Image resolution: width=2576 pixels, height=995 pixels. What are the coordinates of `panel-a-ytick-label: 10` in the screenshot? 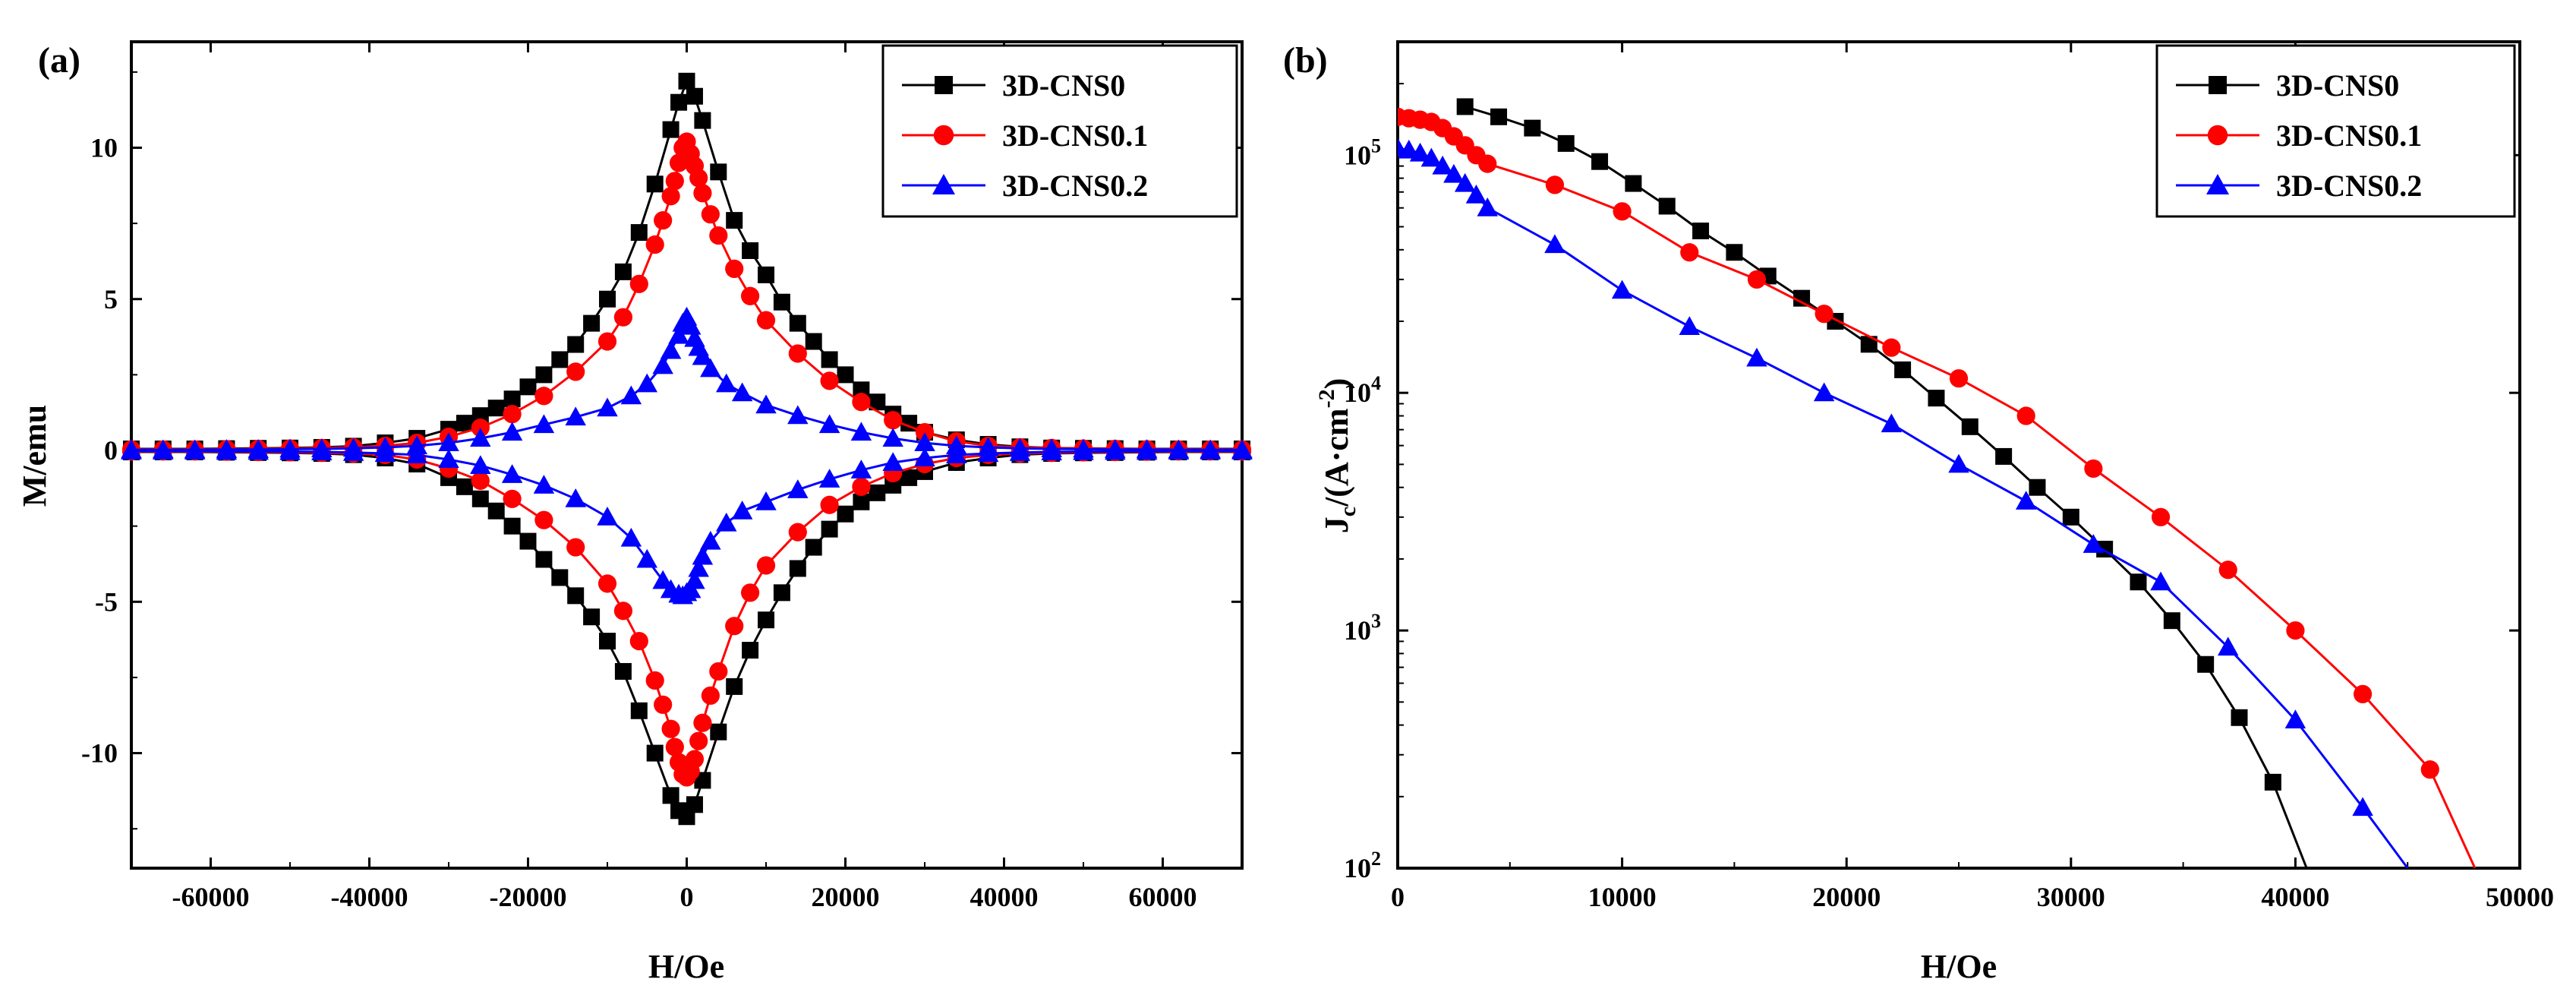 It's located at (104, 147).